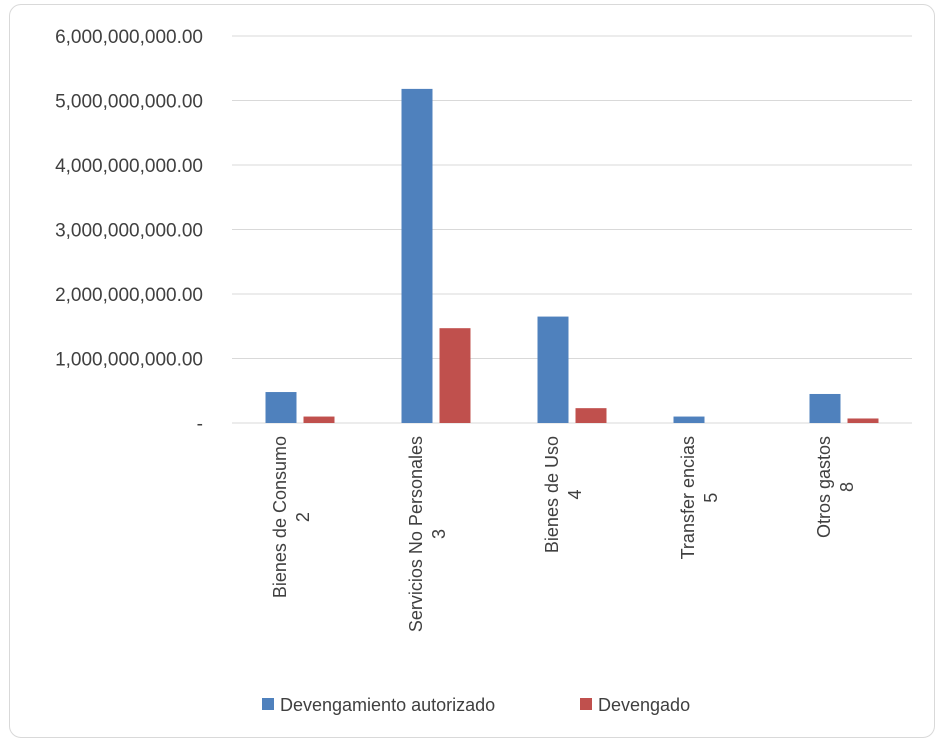 The width and height of the screenshot is (943, 742). I want to click on legend-label: Devengado, so click(644, 705).